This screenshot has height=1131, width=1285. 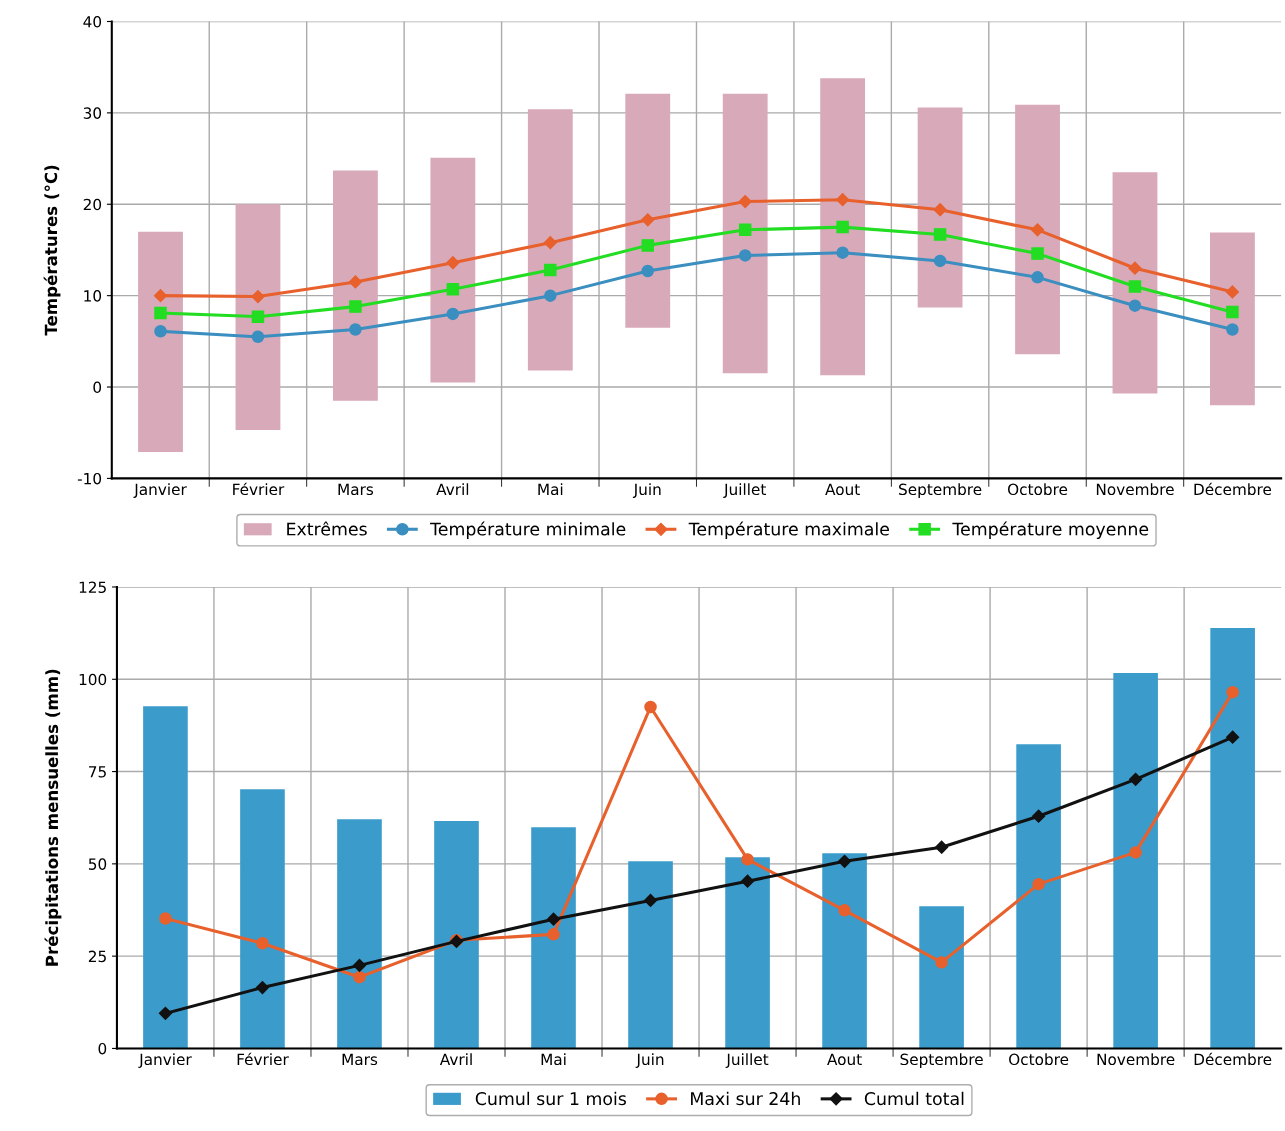 What do you see at coordinates (550, 1098) in the screenshot?
I see `legend-label: Cumul sur 1 mois` at bounding box center [550, 1098].